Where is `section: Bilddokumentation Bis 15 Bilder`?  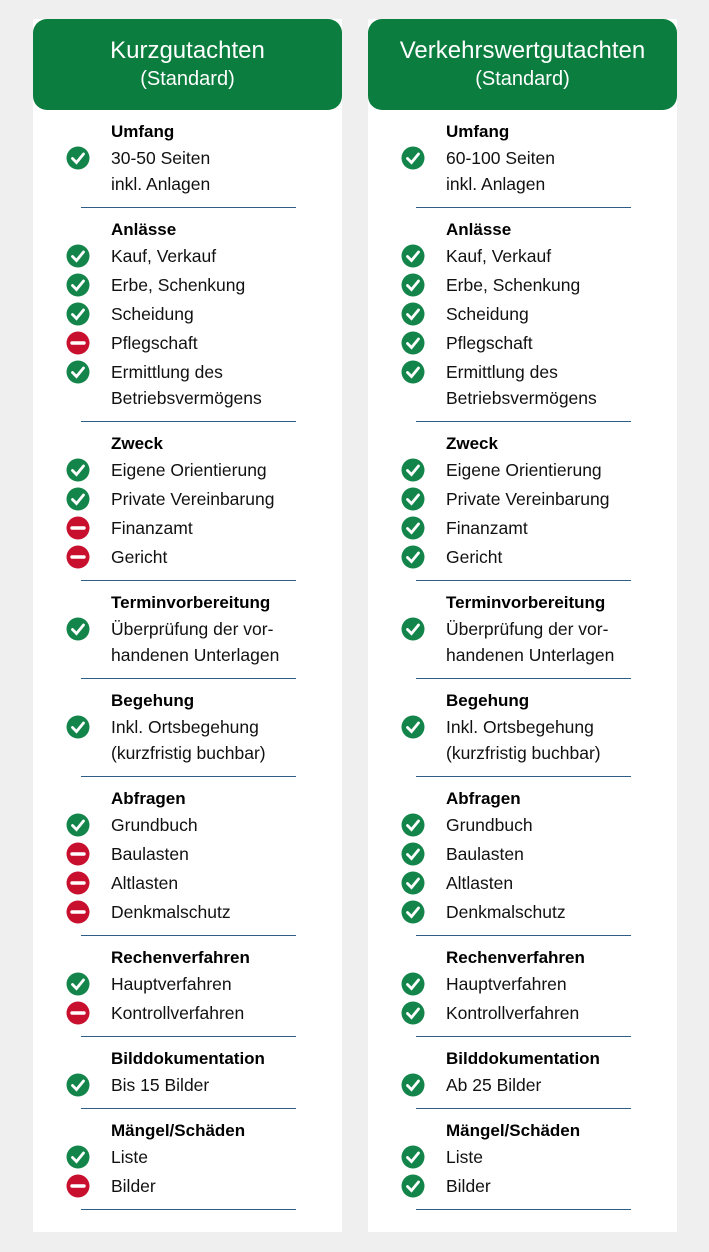 section: Bilddokumentation Bis 15 Bilder is located at coordinates (181, 1073).